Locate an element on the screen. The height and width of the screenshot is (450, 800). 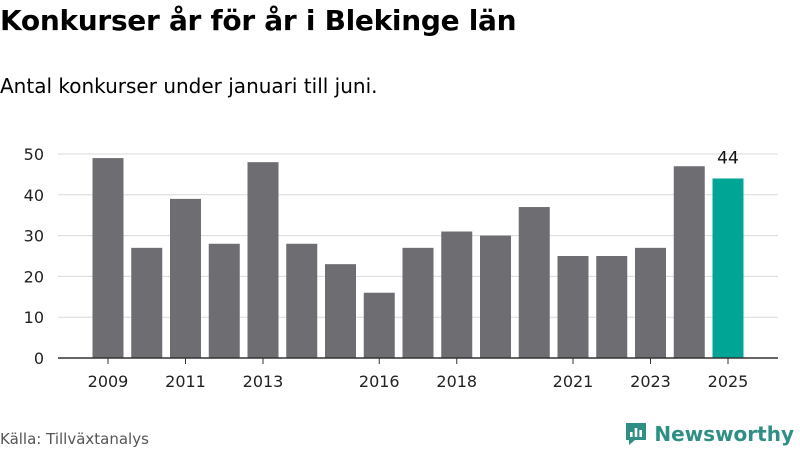
highlight-value-label: 44 is located at coordinates (728, 158).